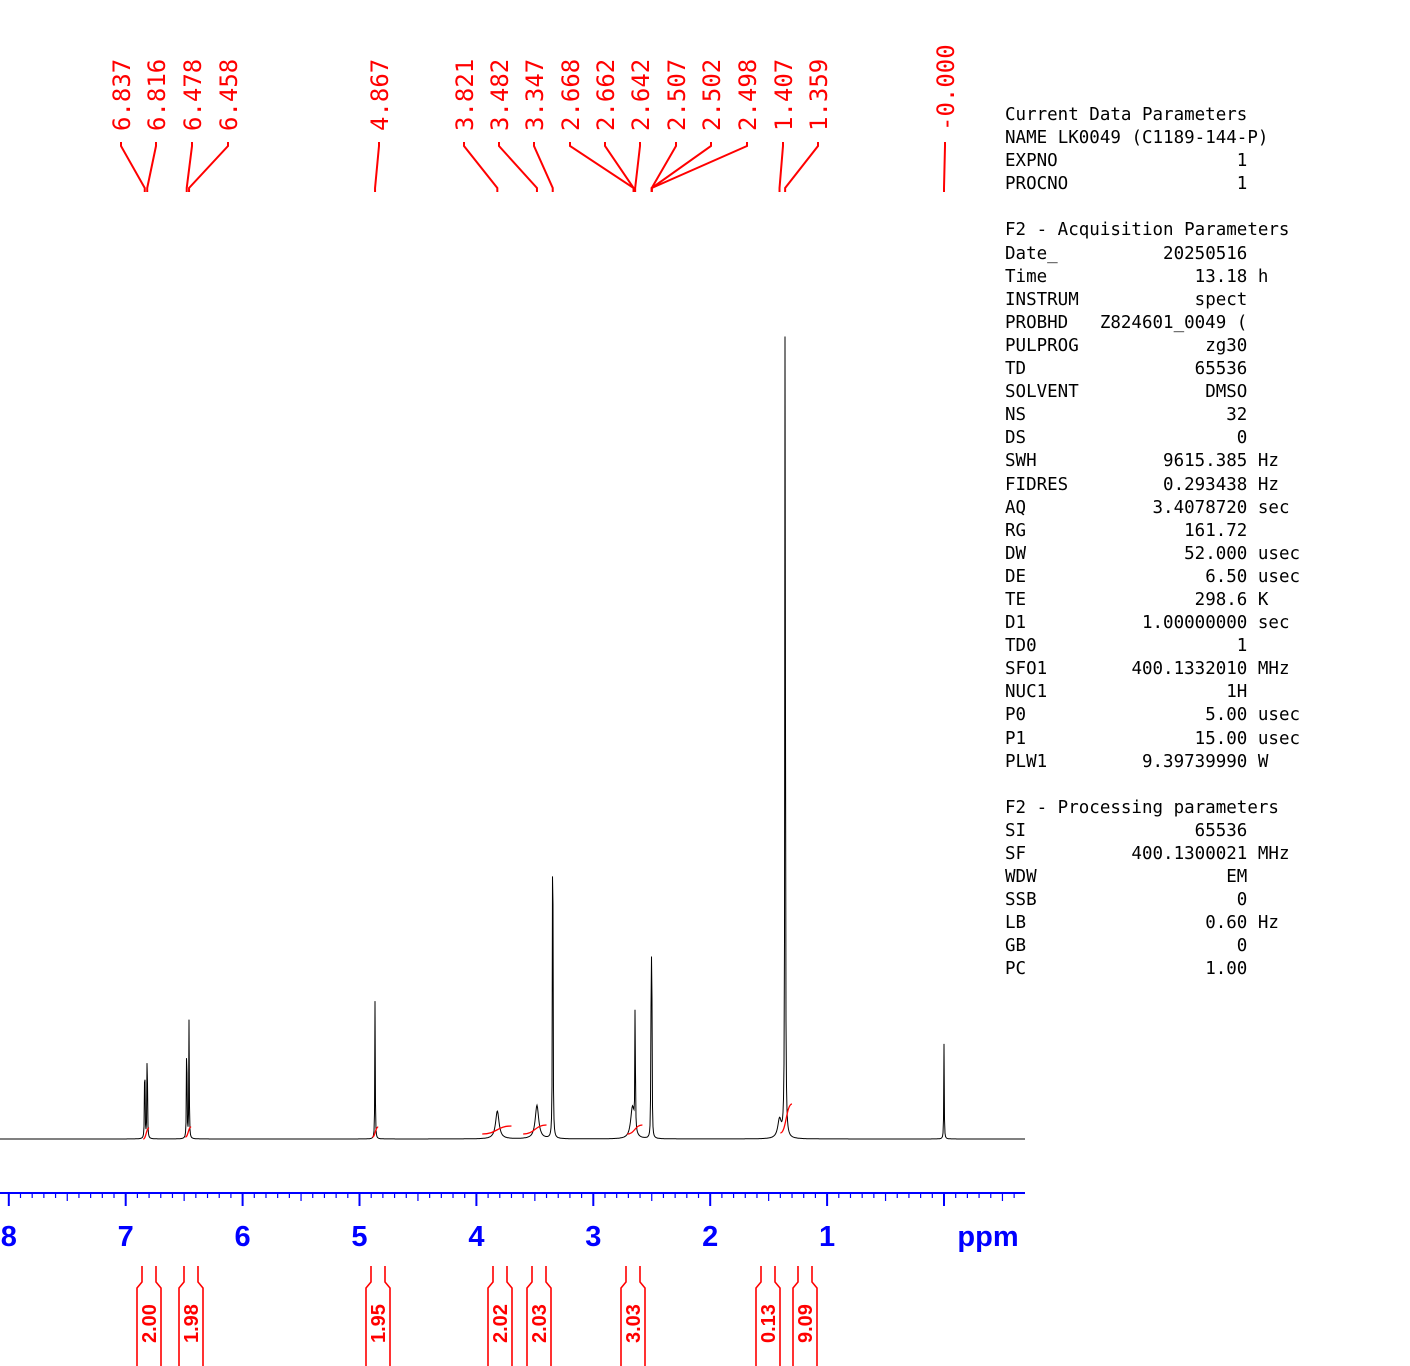  What do you see at coordinates (1026, 761) in the screenshot?
I see `param-key: PLW1` at bounding box center [1026, 761].